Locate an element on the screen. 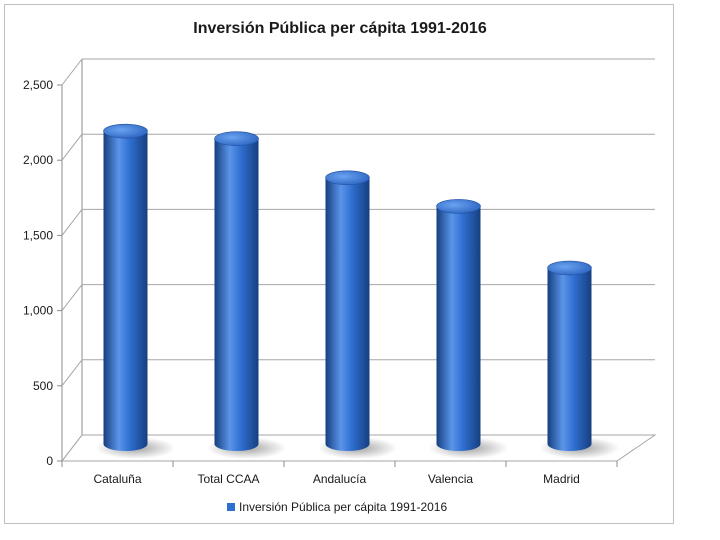  x-tick-label: Madrid is located at coordinates (561, 479).